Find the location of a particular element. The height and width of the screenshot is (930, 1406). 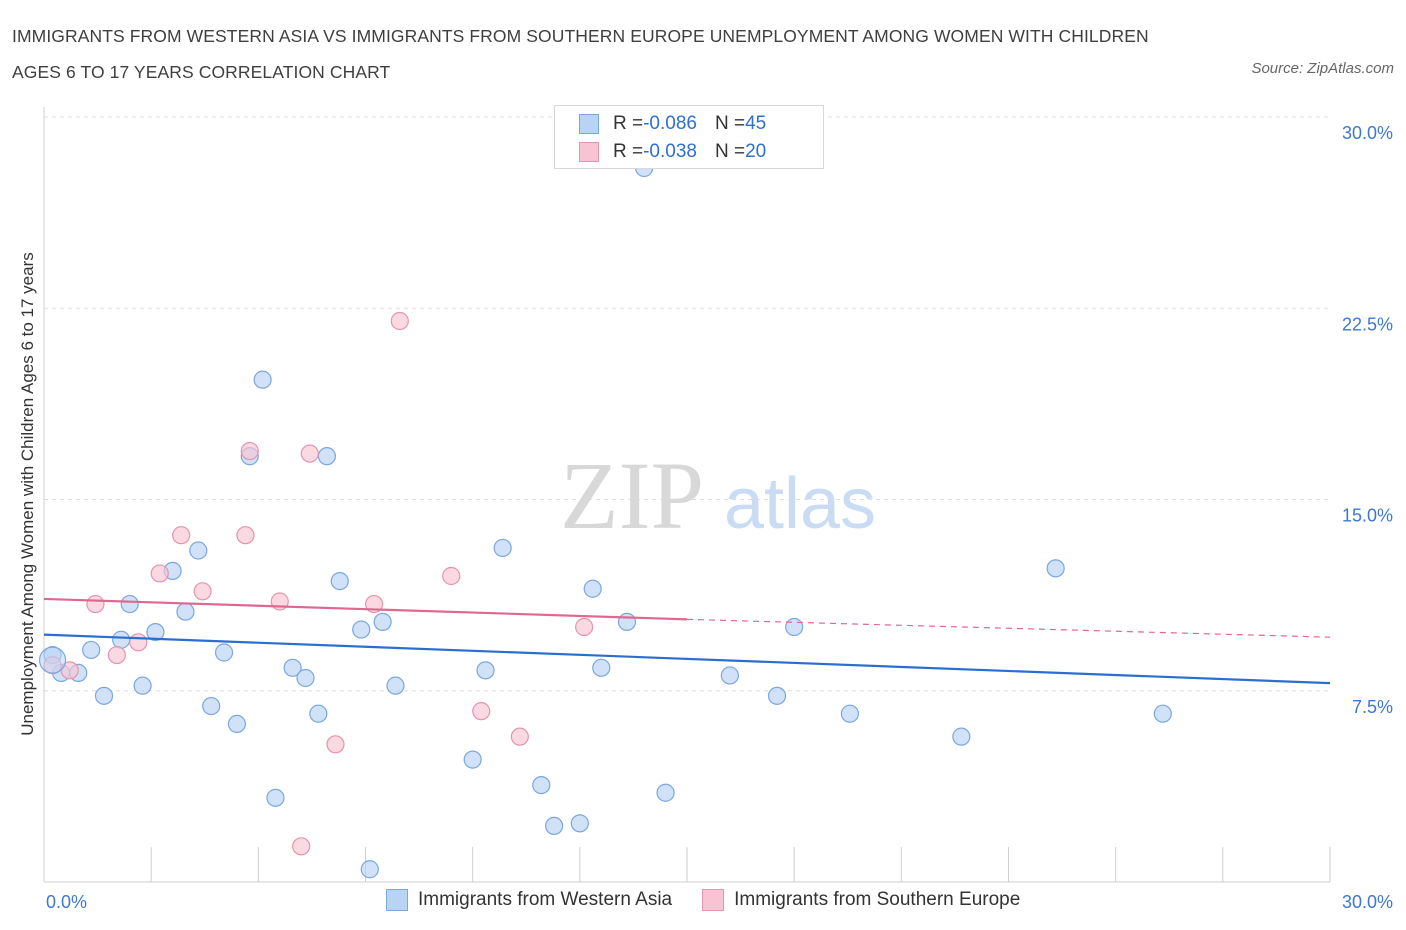

x-tick-label: 0.0% is located at coordinates (66, 902).